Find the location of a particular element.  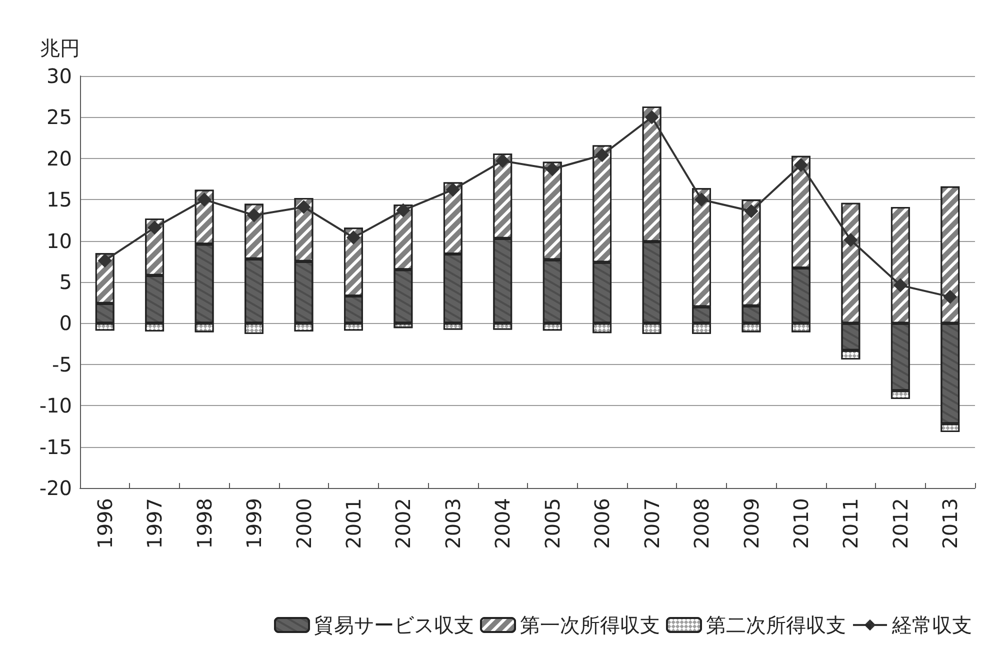

x-tick-label: 2001 is located at coordinates (353, 523).